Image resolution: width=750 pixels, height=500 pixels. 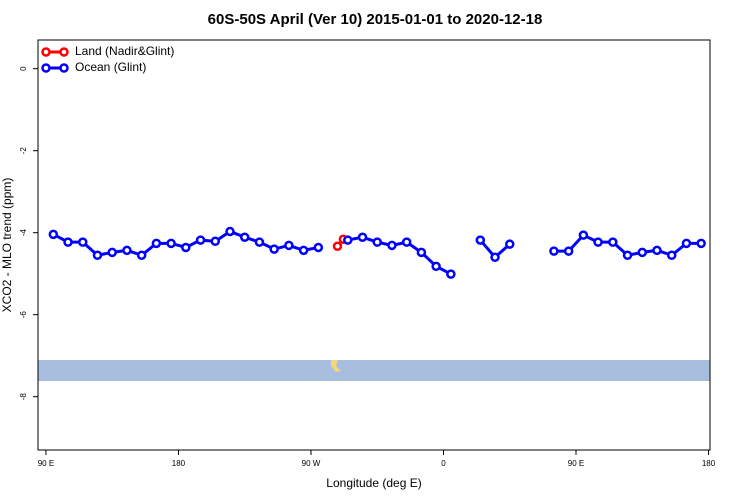 What do you see at coordinates (443, 463) in the screenshot?
I see `x-tick-label: 0` at bounding box center [443, 463].